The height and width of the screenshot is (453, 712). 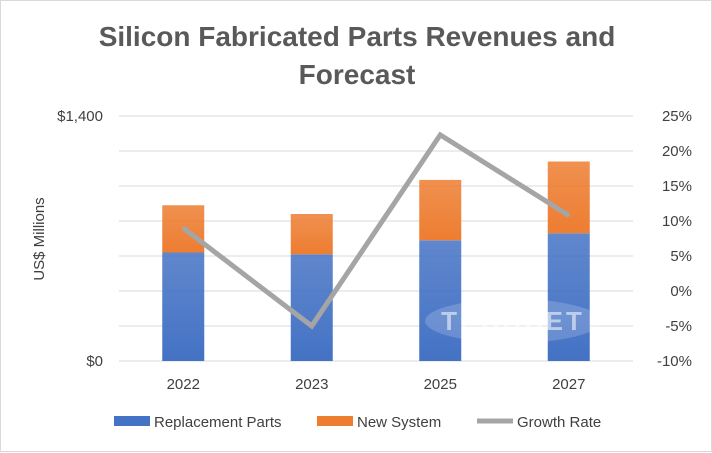 I want to click on techcet-watermark: TECHCET, so click(x=513, y=321).